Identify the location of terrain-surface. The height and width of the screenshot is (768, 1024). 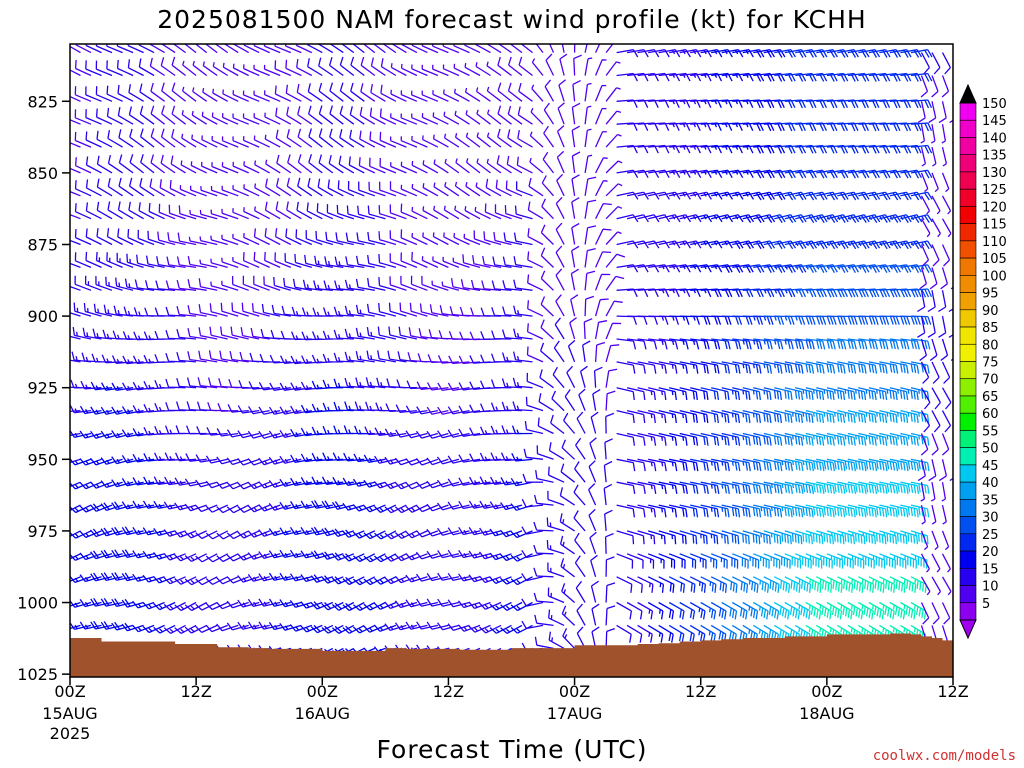
(511, 655).